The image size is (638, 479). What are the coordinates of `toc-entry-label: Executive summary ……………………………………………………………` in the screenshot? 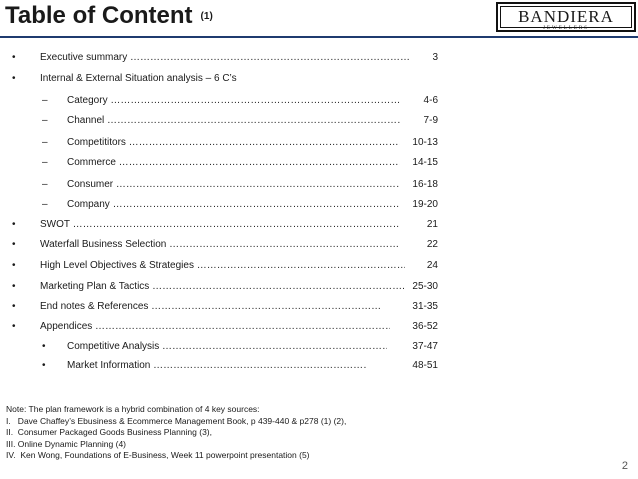 It's located at (225, 57).